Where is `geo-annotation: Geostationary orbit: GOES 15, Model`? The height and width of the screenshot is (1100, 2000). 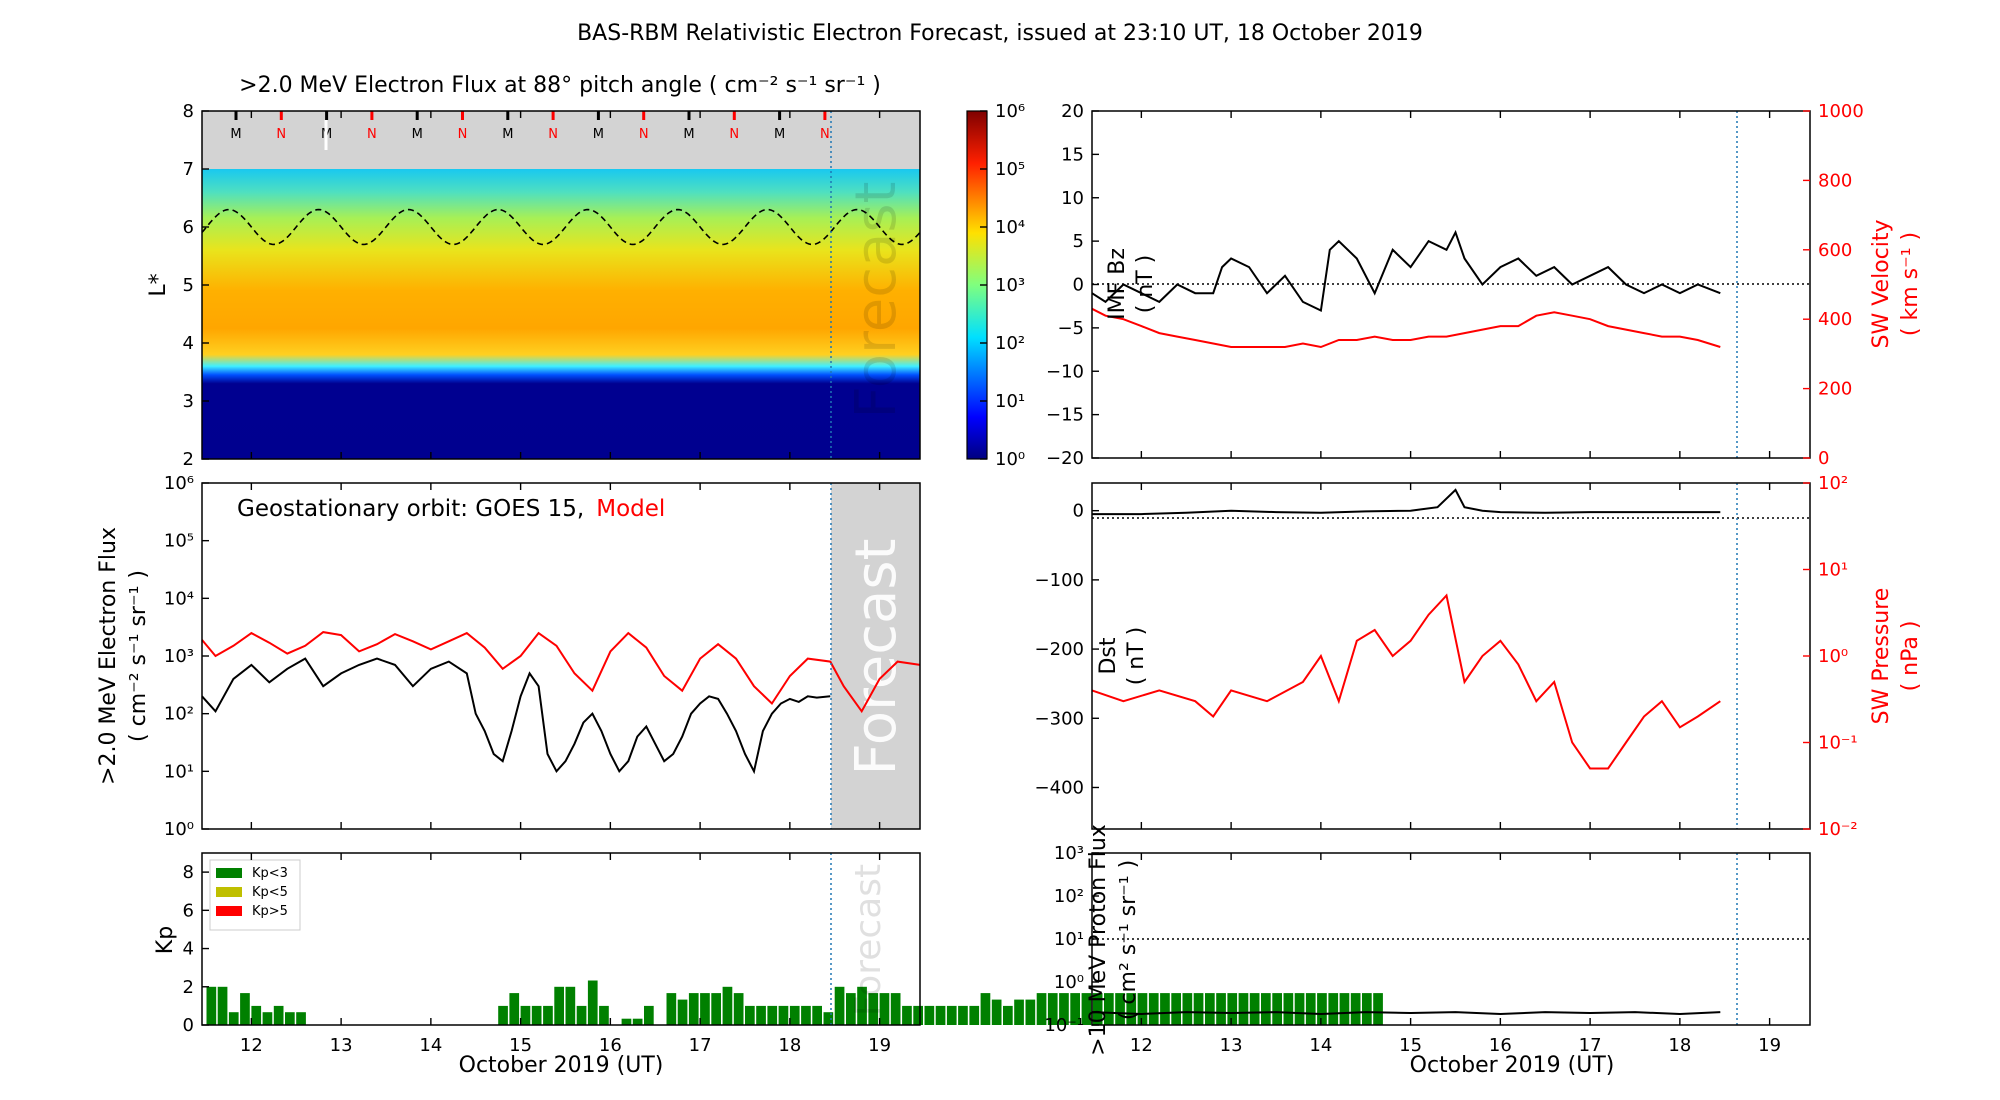 geo-annotation: Geostationary orbit: GOES 15, Model is located at coordinates (451, 509).